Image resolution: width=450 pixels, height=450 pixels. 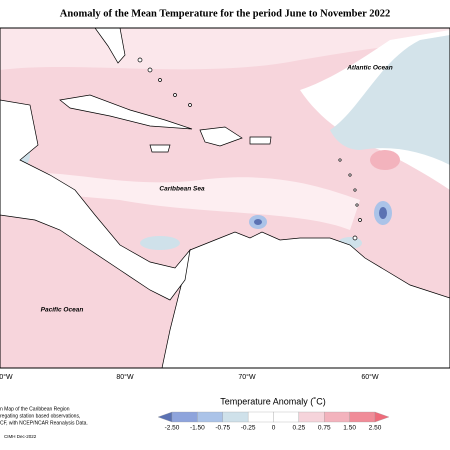 I want to click on caption-line: n Map of the Caribbean Region, so click(x=35, y=409).